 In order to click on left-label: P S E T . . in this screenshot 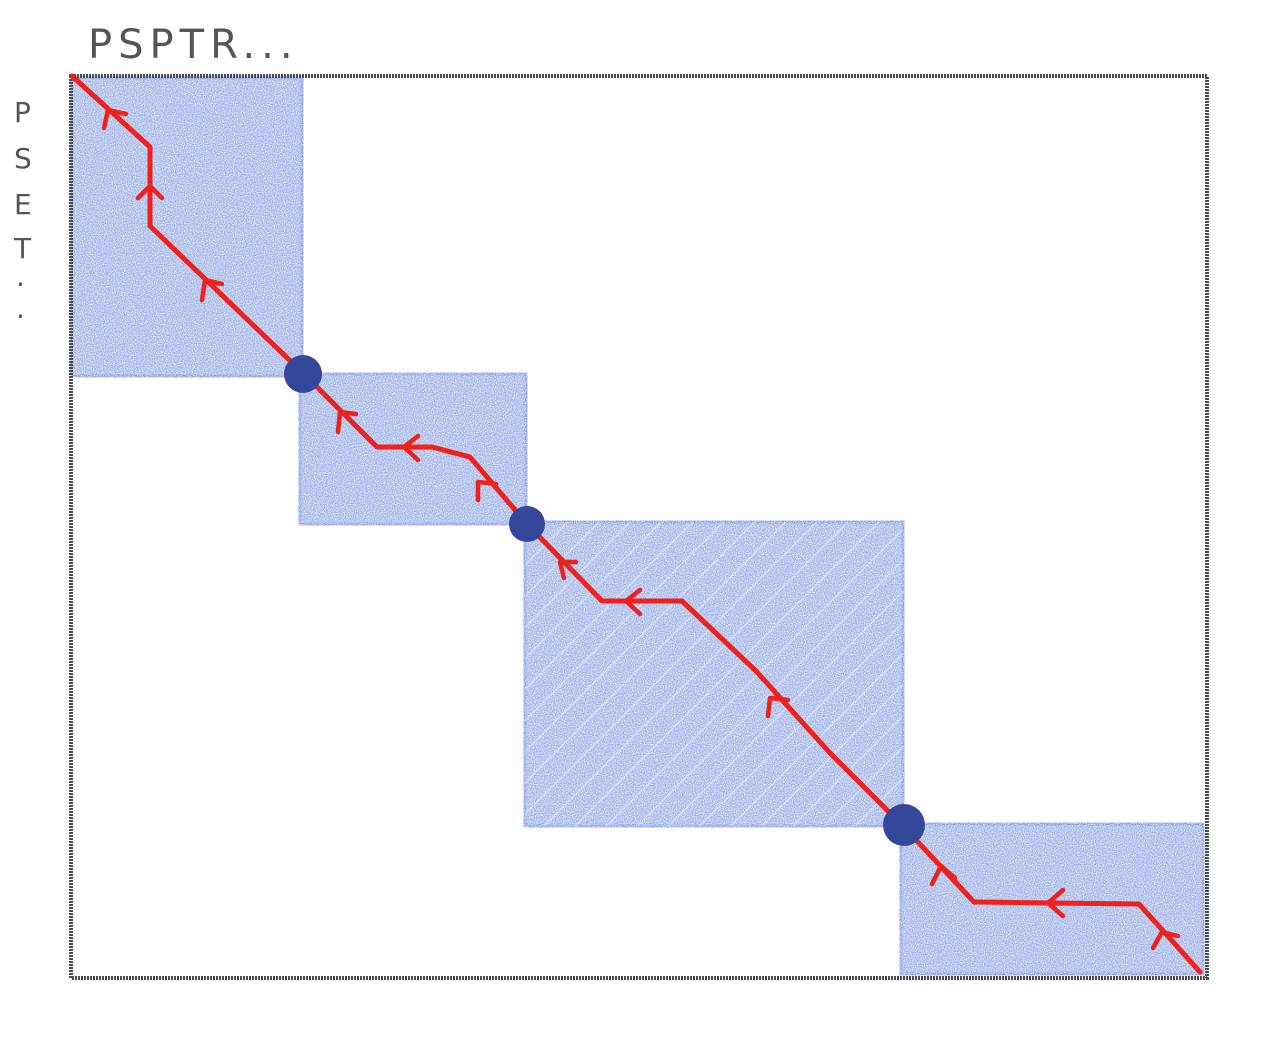, I will do `click(25, 210)`.